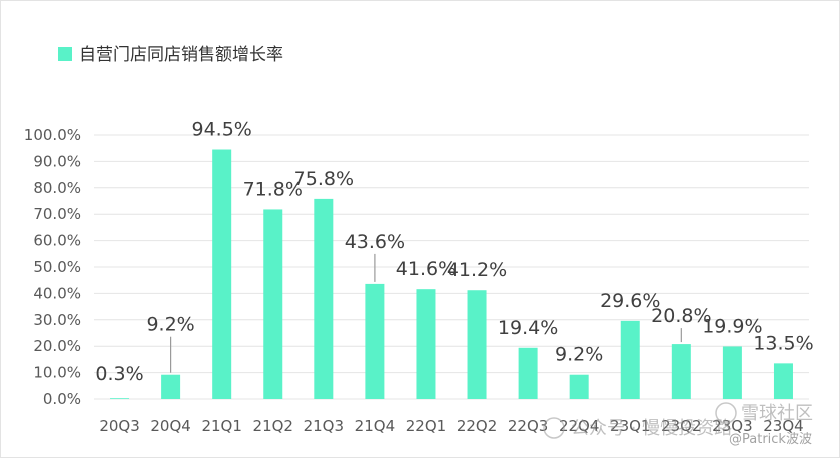 The height and width of the screenshot is (459, 840). I want to click on x-tick-label: 21Q3, so click(324, 426).